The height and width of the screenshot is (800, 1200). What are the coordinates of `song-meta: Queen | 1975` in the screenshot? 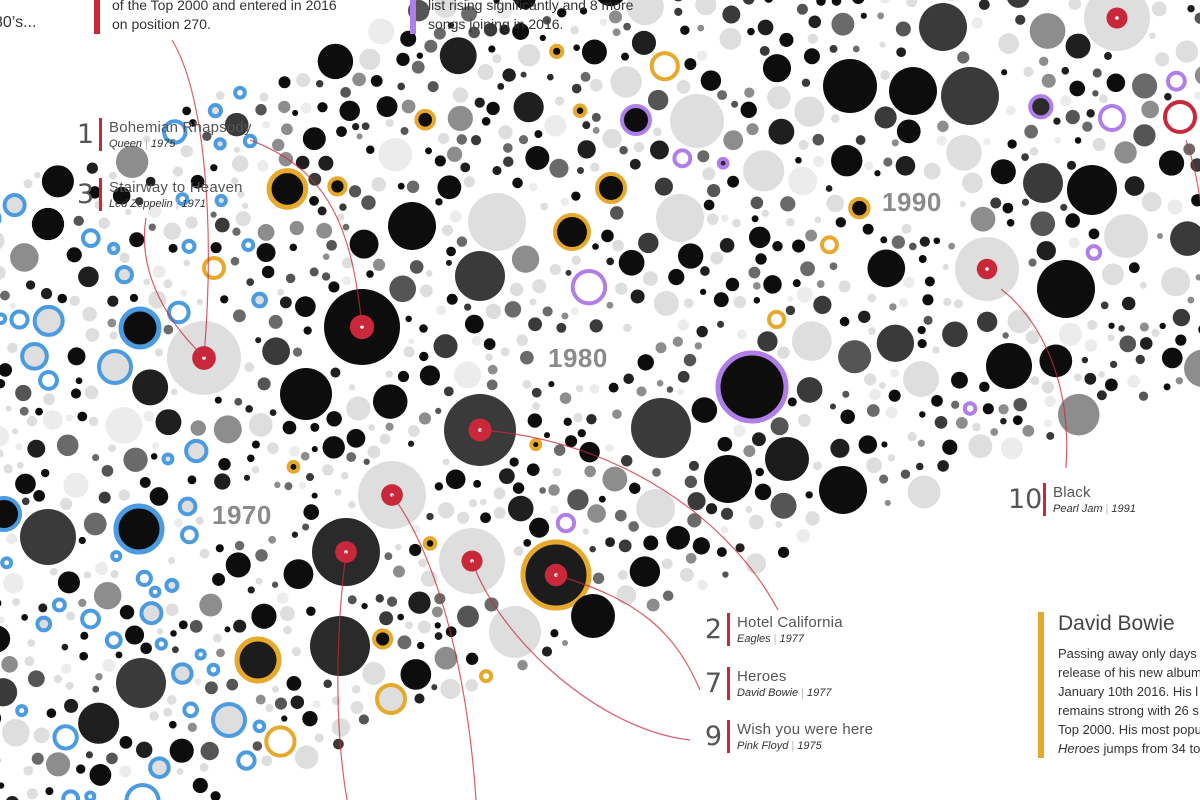 It's located at (180, 144).